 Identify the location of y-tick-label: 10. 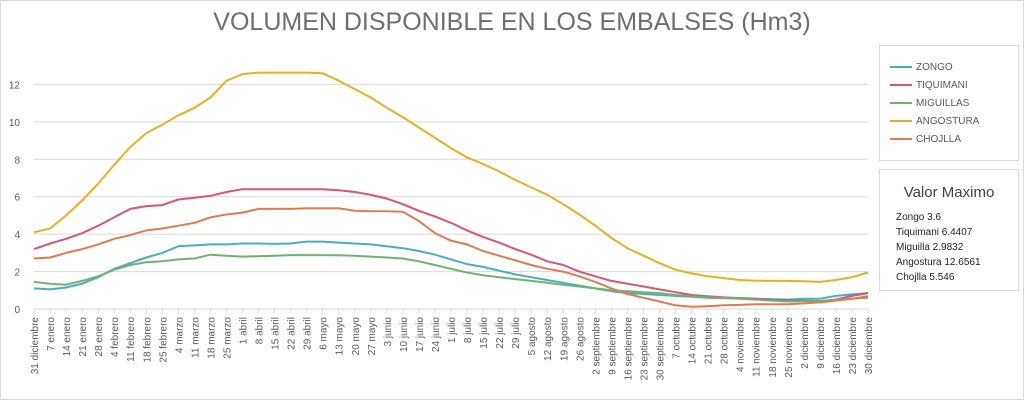
(15, 123).